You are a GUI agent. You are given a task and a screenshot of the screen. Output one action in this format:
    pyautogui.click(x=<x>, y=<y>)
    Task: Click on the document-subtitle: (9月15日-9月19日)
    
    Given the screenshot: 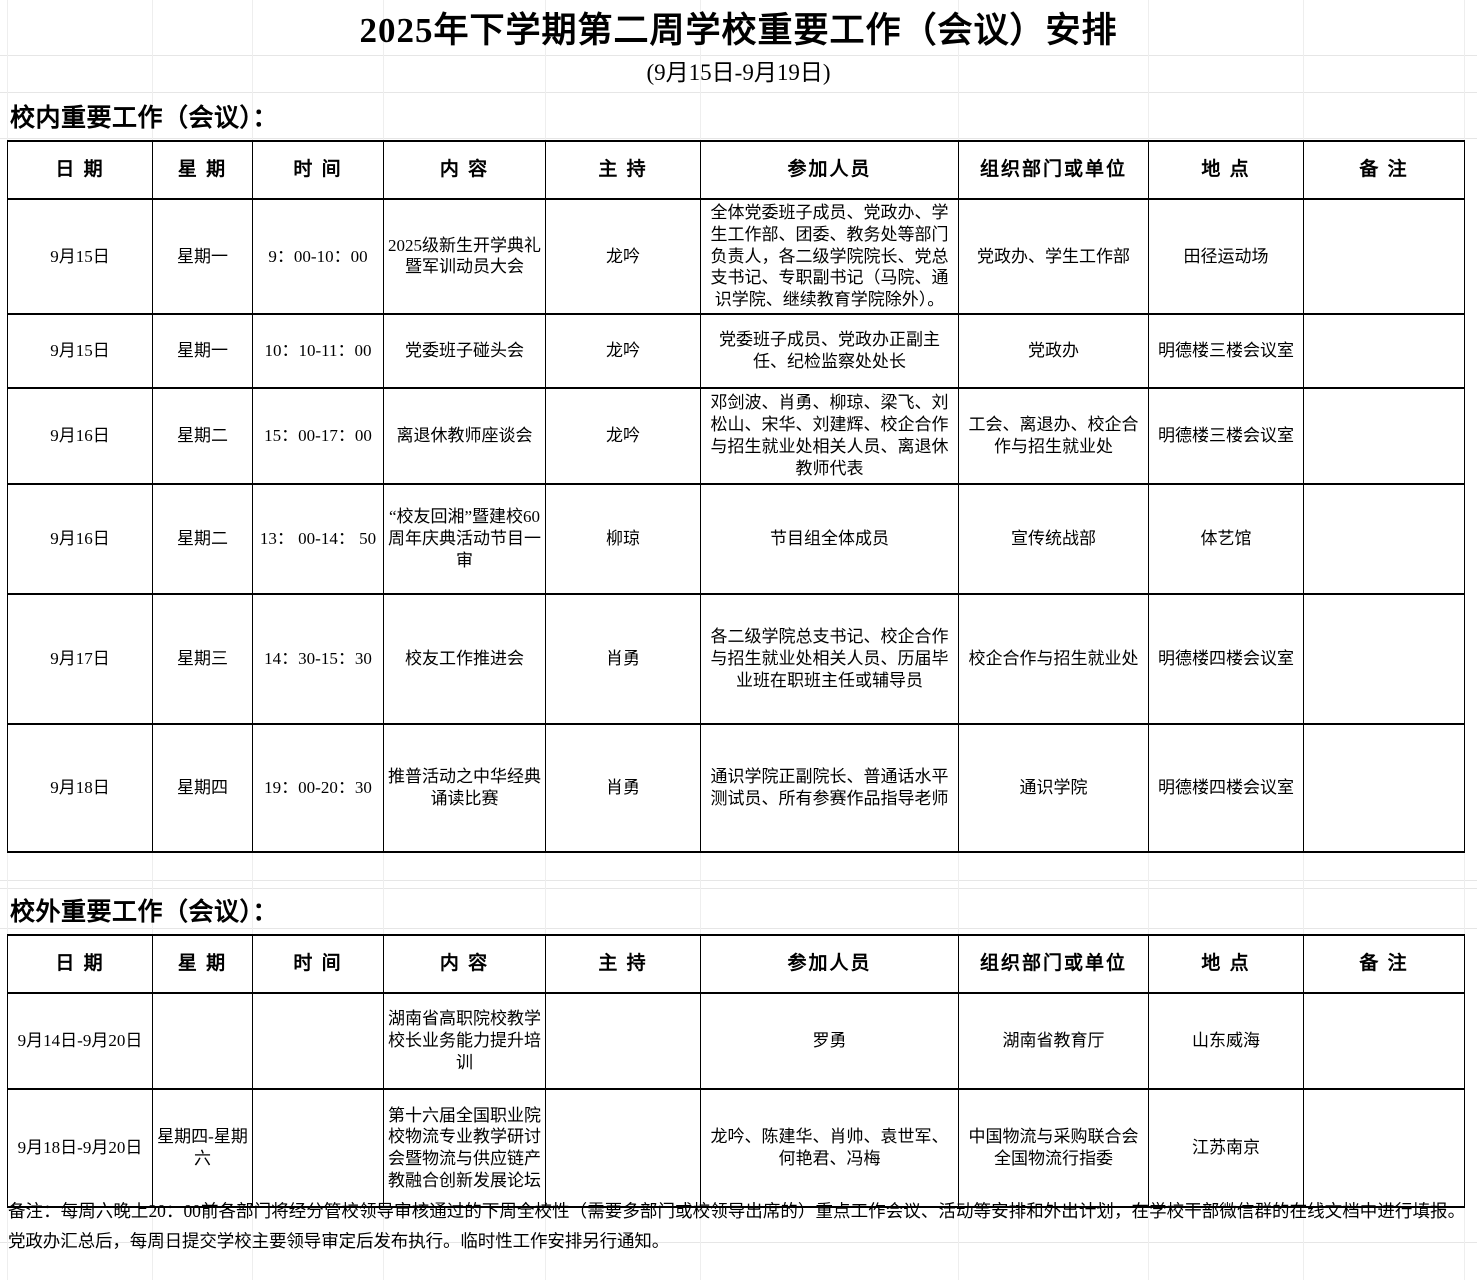 What is the action you would take?
    pyautogui.click(x=738, y=72)
    